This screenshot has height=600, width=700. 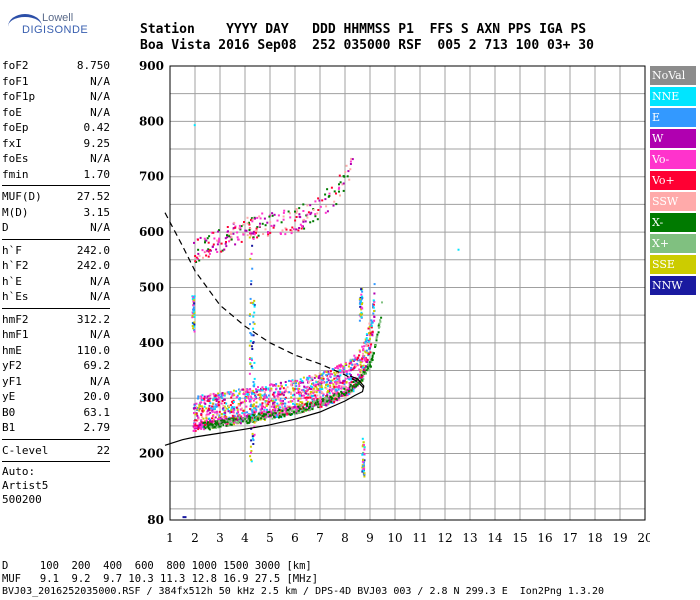 I want to click on param-separator, so click(x=56, y=308).